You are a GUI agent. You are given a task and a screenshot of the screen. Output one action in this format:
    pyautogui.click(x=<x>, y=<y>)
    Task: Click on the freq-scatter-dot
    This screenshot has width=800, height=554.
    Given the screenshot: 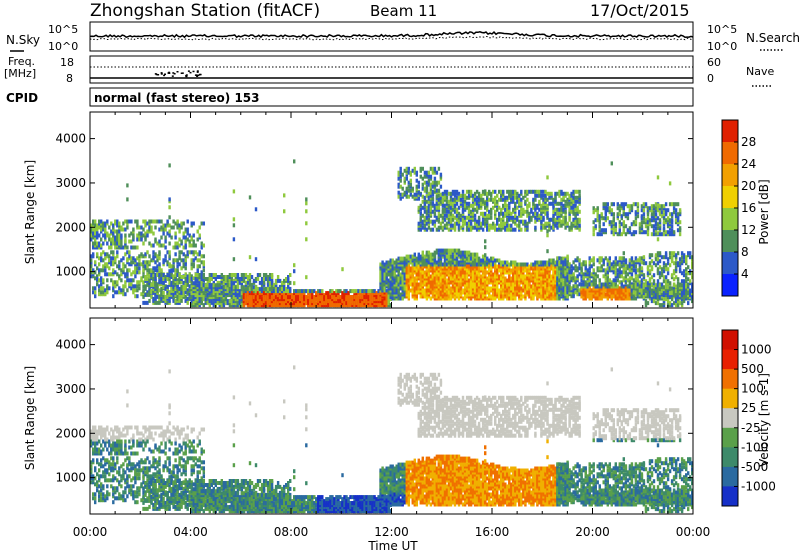 What is the action you would take?
    pyautogui.click(x=195, y=75)
    